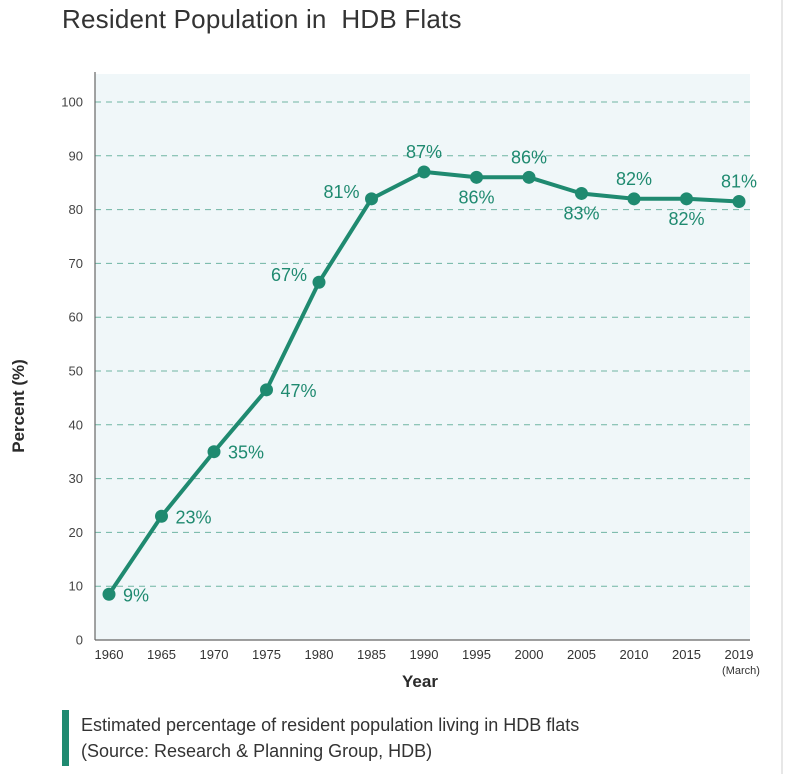 This screenshot has width=802, height=774. What do you see at coordinates (161, 654) in the screenshot?
I see `x-tick-label-1965: 1965` at bounding box center [161, 654].